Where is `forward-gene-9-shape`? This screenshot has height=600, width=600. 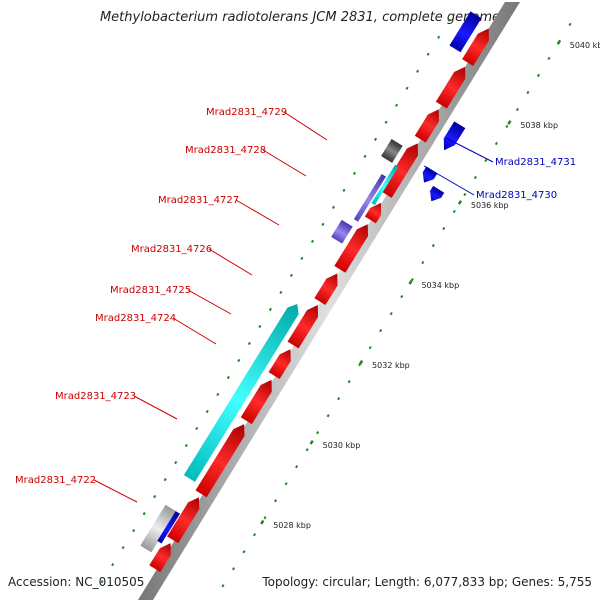
forward-gene-9-shape is located at coordinates (373, 213).